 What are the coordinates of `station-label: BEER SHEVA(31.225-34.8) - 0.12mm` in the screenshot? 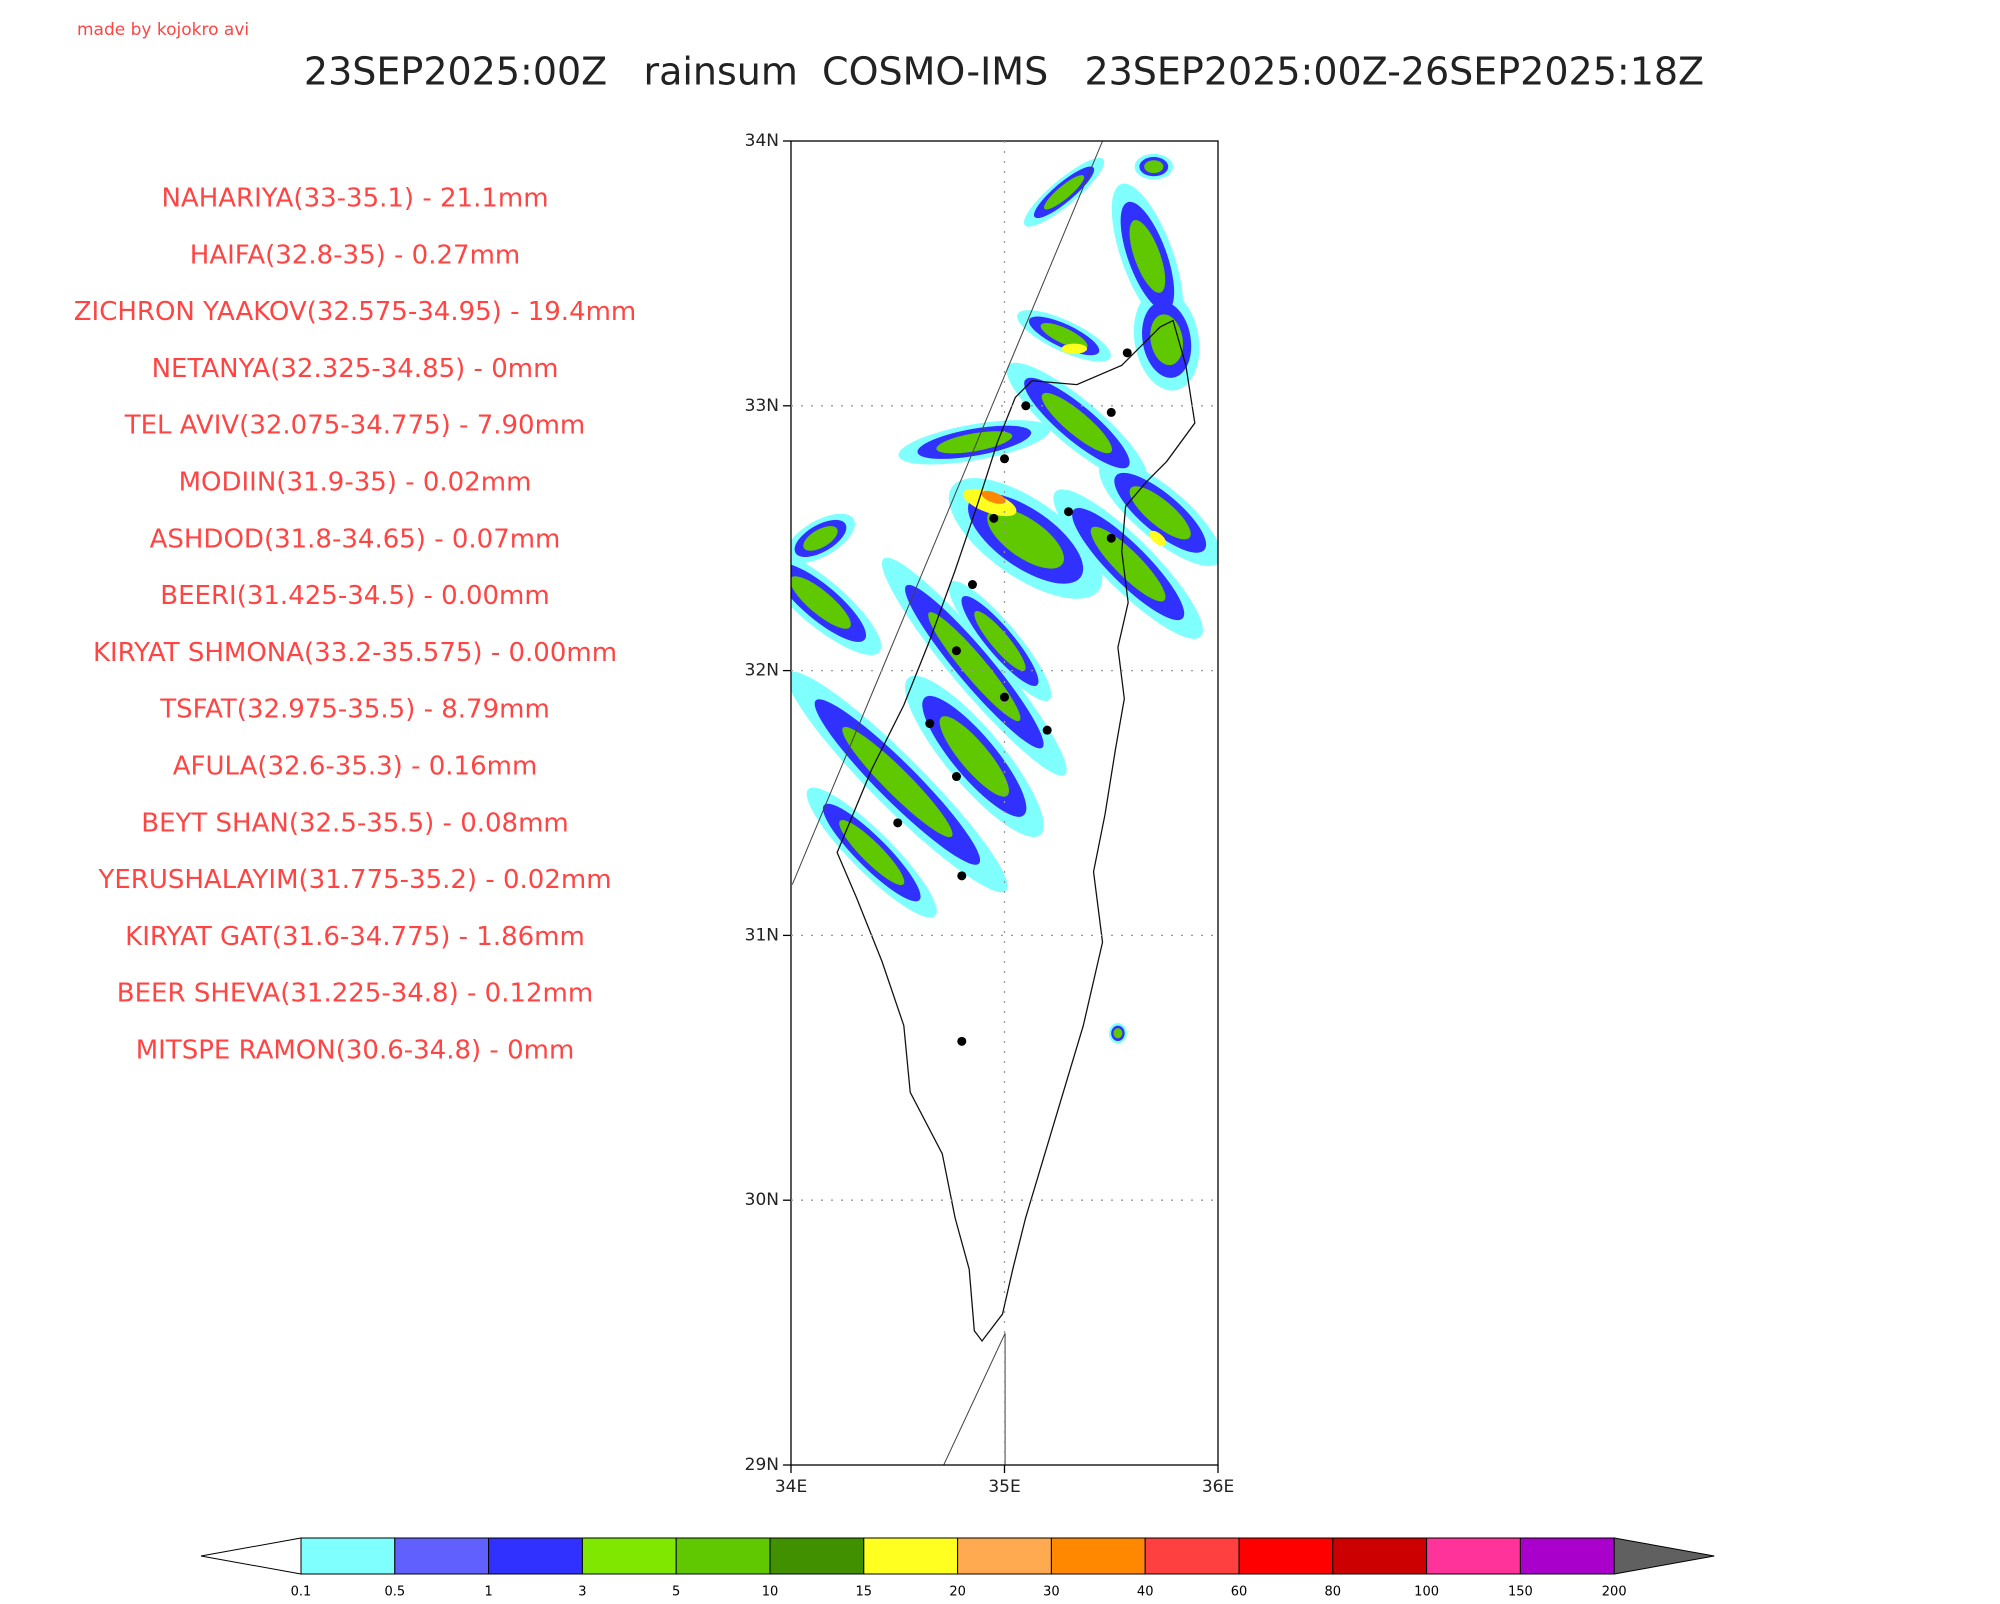 It's located at (355, 994).